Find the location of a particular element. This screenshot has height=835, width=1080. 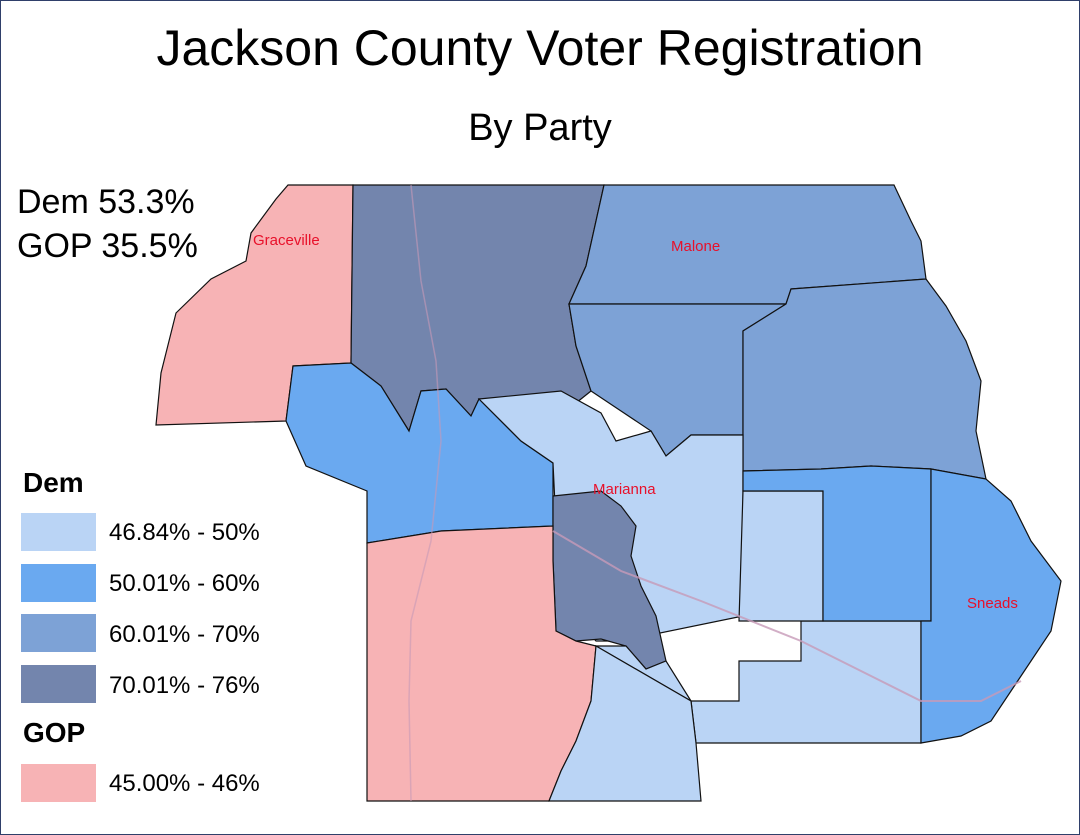

legend-label-dem-4: 70.01% - 76% is located at coordinates (184, 685).